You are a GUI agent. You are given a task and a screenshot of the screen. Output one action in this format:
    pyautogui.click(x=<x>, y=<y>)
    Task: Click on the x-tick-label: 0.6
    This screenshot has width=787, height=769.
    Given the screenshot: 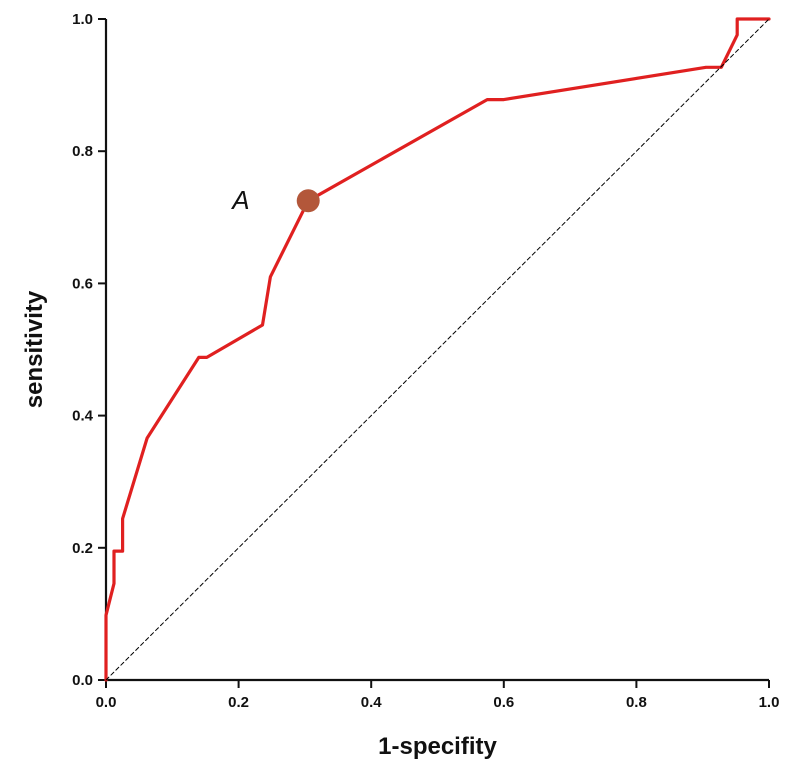 What is the action you would take?
    pyautogui.click(x=503, y=702)
    